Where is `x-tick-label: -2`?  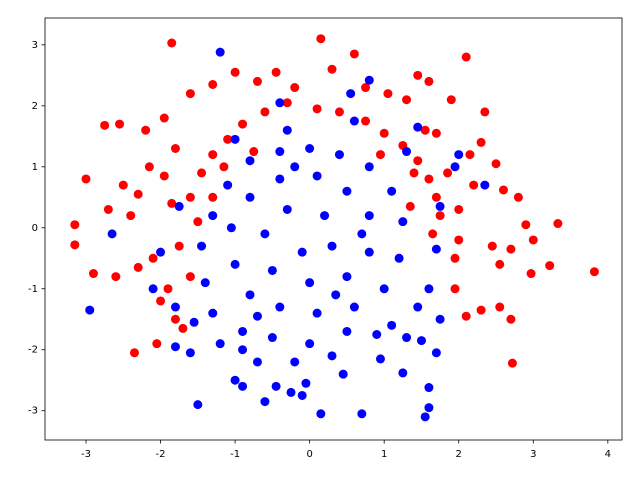
x-tick-label: -2 is located at coordinates (161, 454).